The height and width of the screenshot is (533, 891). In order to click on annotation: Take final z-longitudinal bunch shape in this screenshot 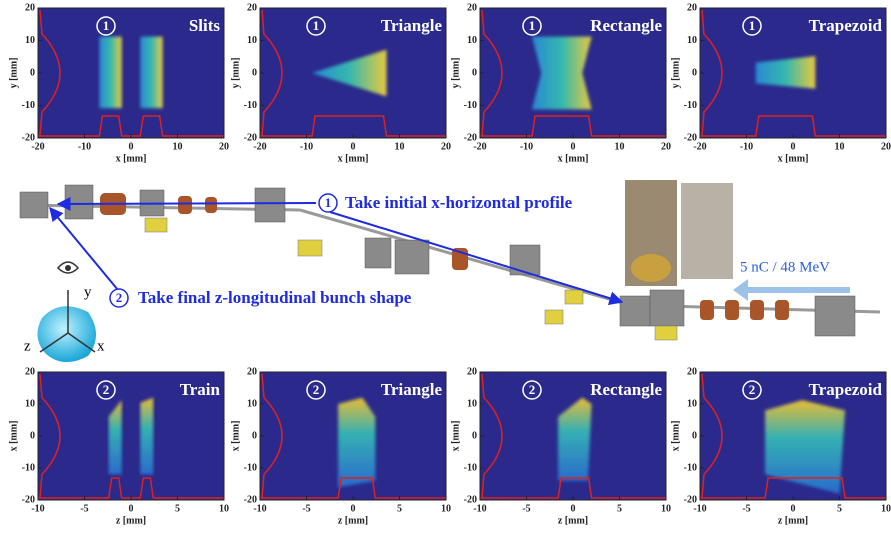, I will do `click(275, 297)`.